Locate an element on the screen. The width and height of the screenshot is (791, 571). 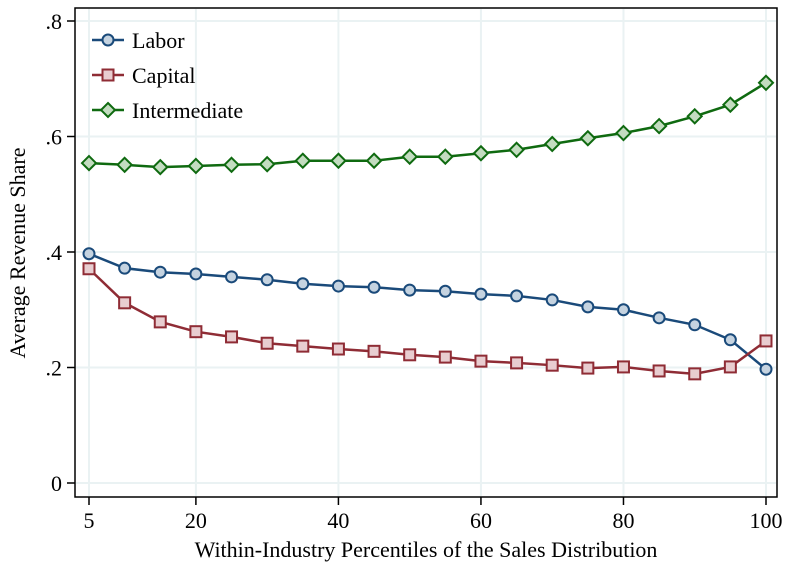
x-tick-label: 40 is located at coordinates (338, 520).